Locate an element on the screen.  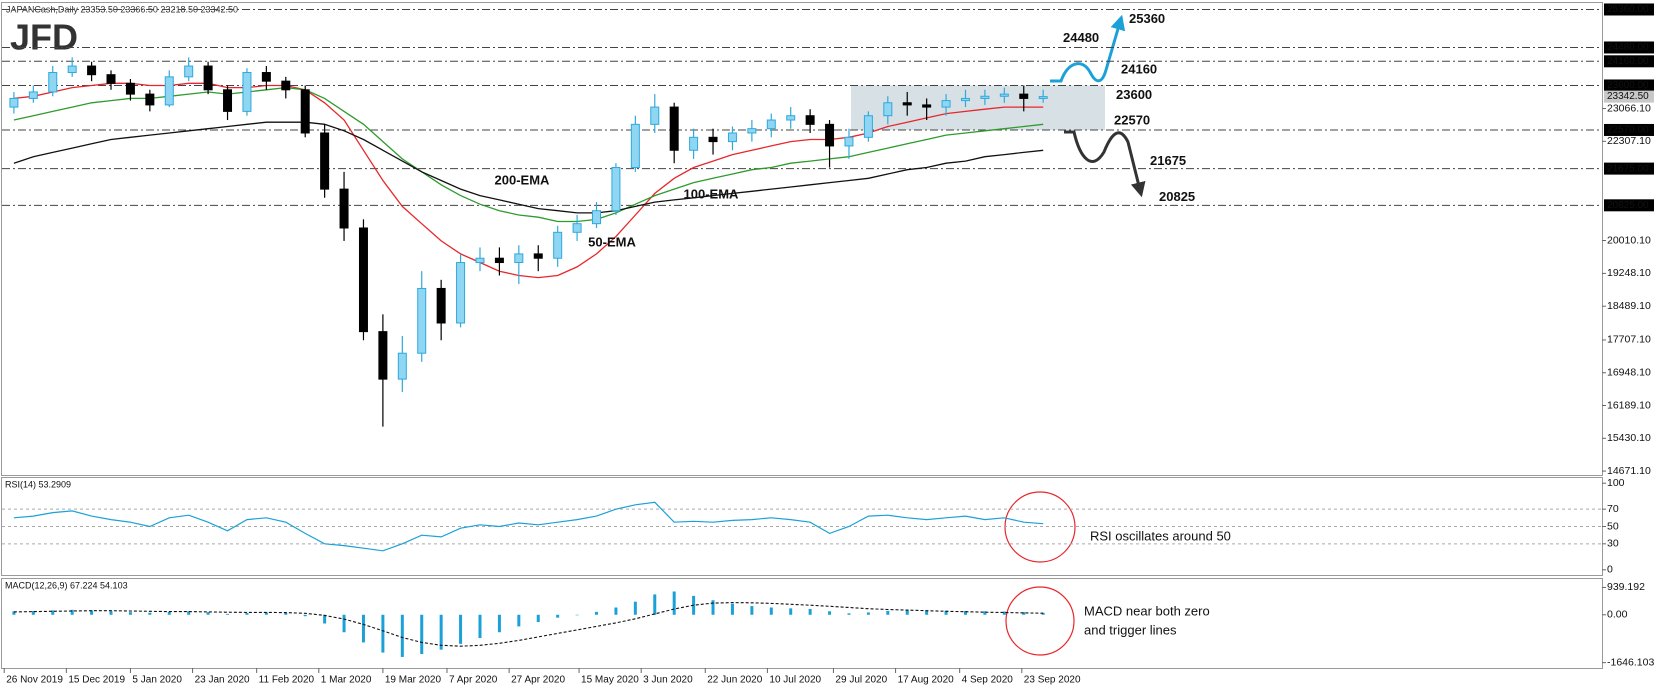
y-tick-label: 14671.10 is located at coordinates (1629, 471).